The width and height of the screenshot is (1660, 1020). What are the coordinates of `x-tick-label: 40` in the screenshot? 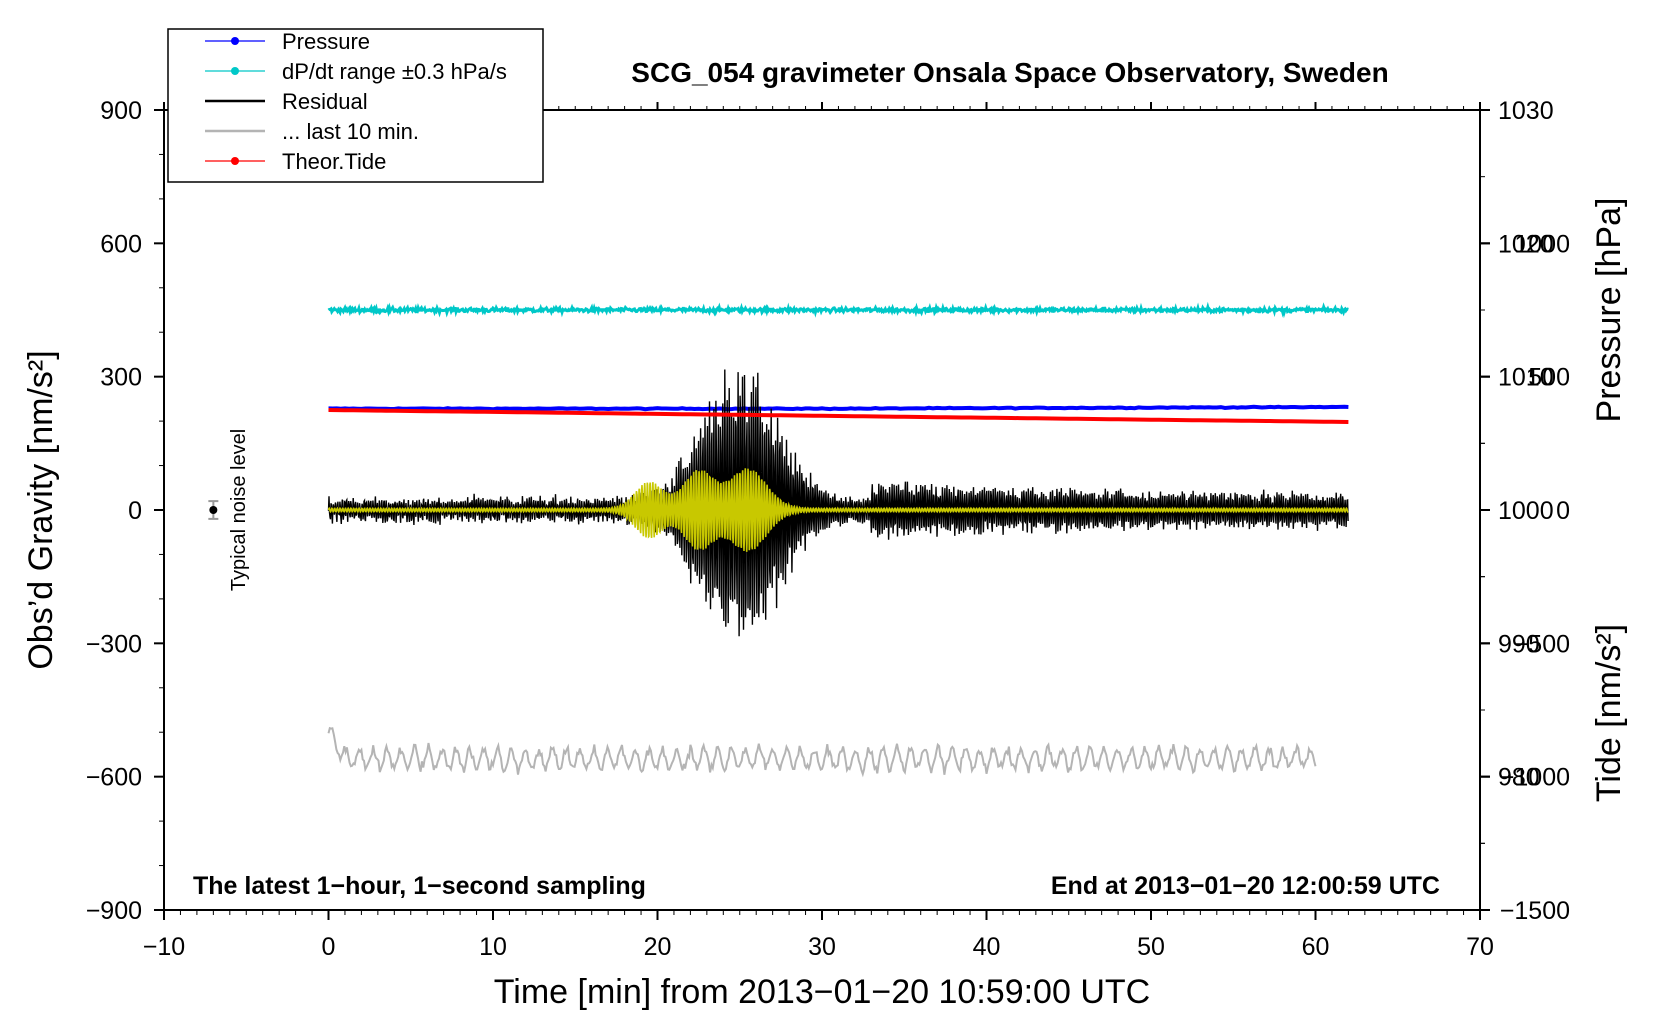 It's located at (987, 947).